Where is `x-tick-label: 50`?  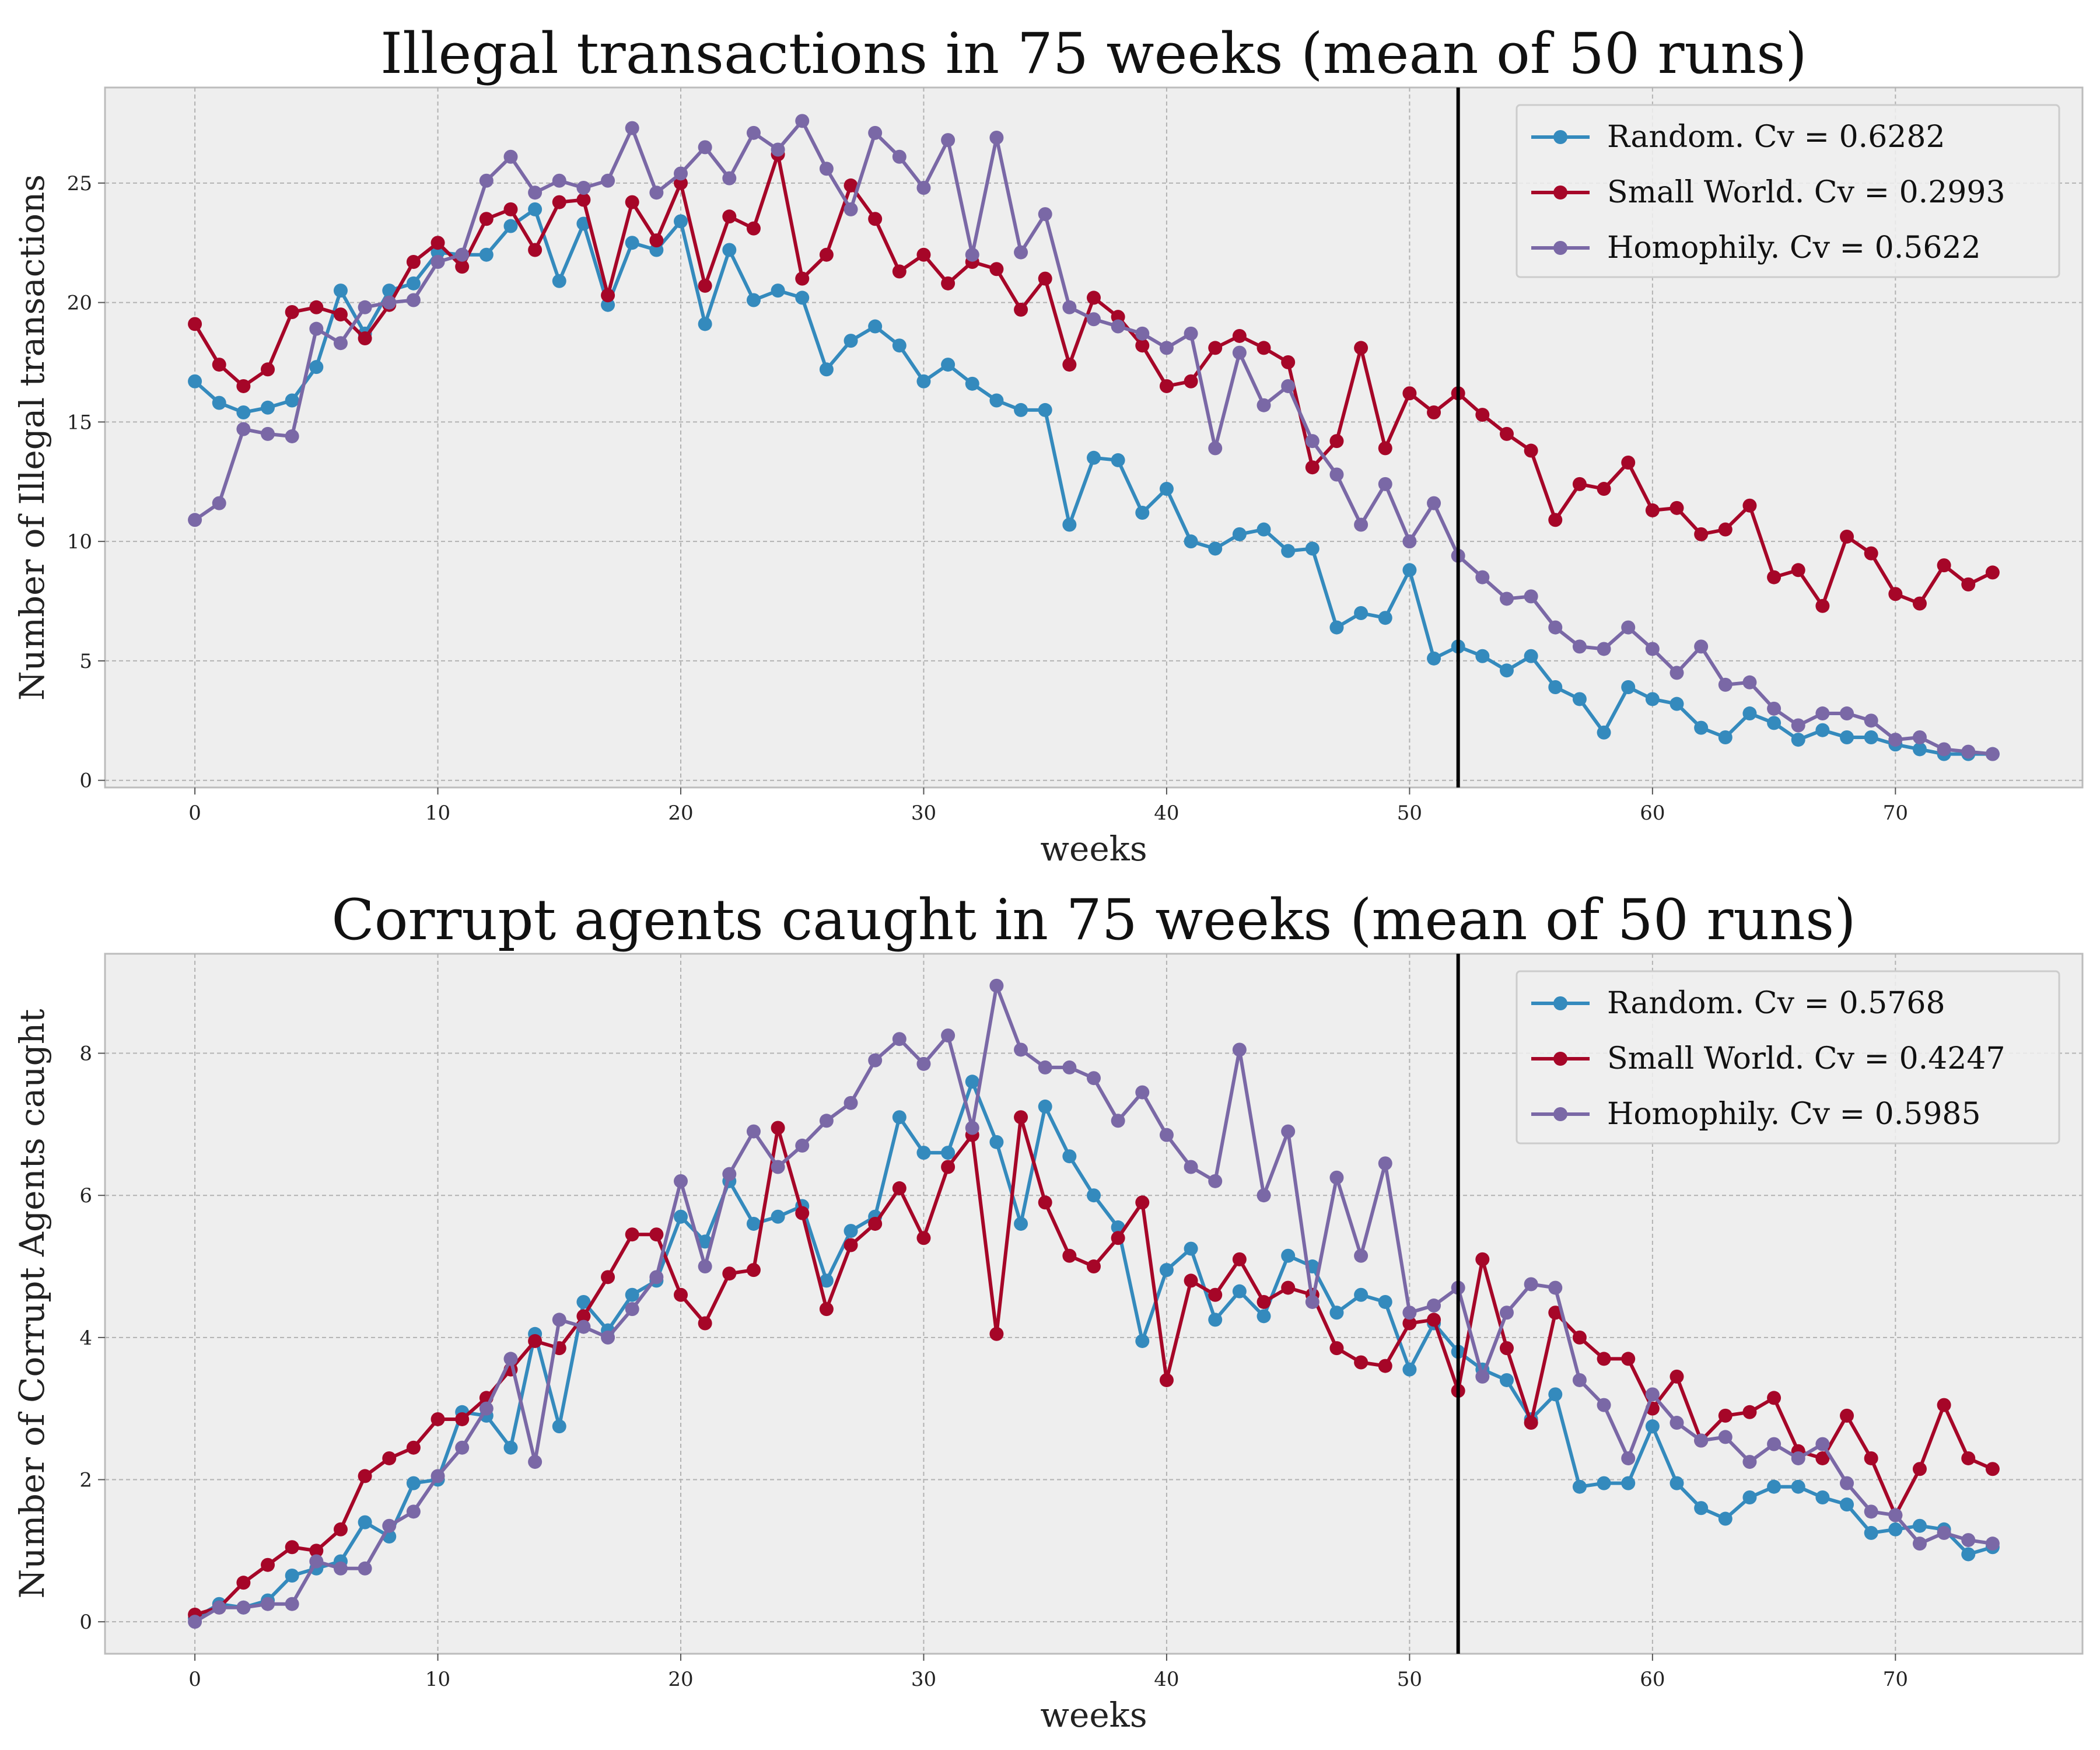
x-tick-label: 50 is located at coordinates (1409, 813).